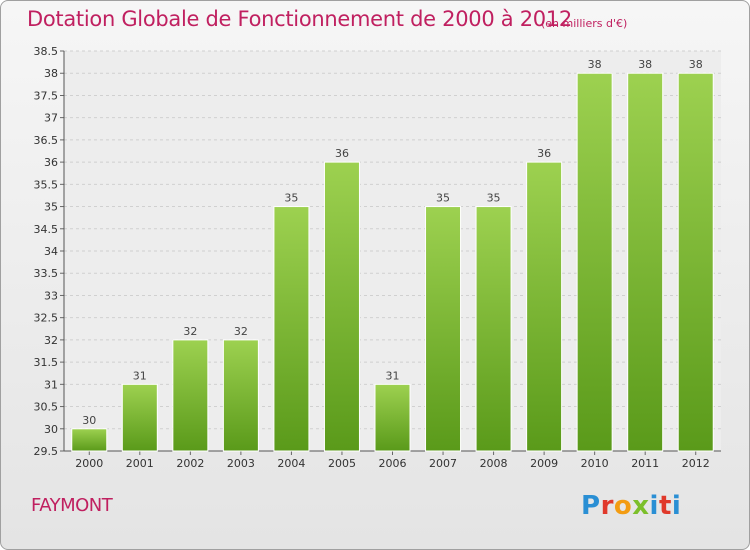  Describe the element at coordinates (46, 184) in the screenshot. I see `y-tick-label: 35.5` at that location.